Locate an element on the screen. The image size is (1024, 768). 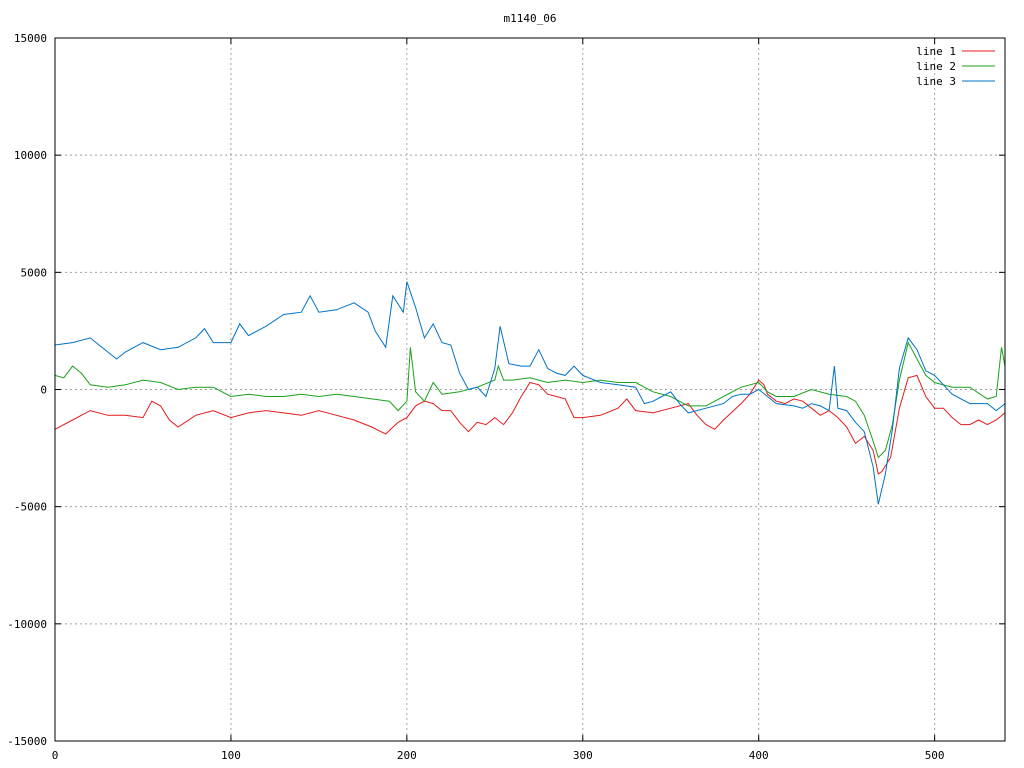
legend-label-3: line 3 is located at coordinates (936, 81).